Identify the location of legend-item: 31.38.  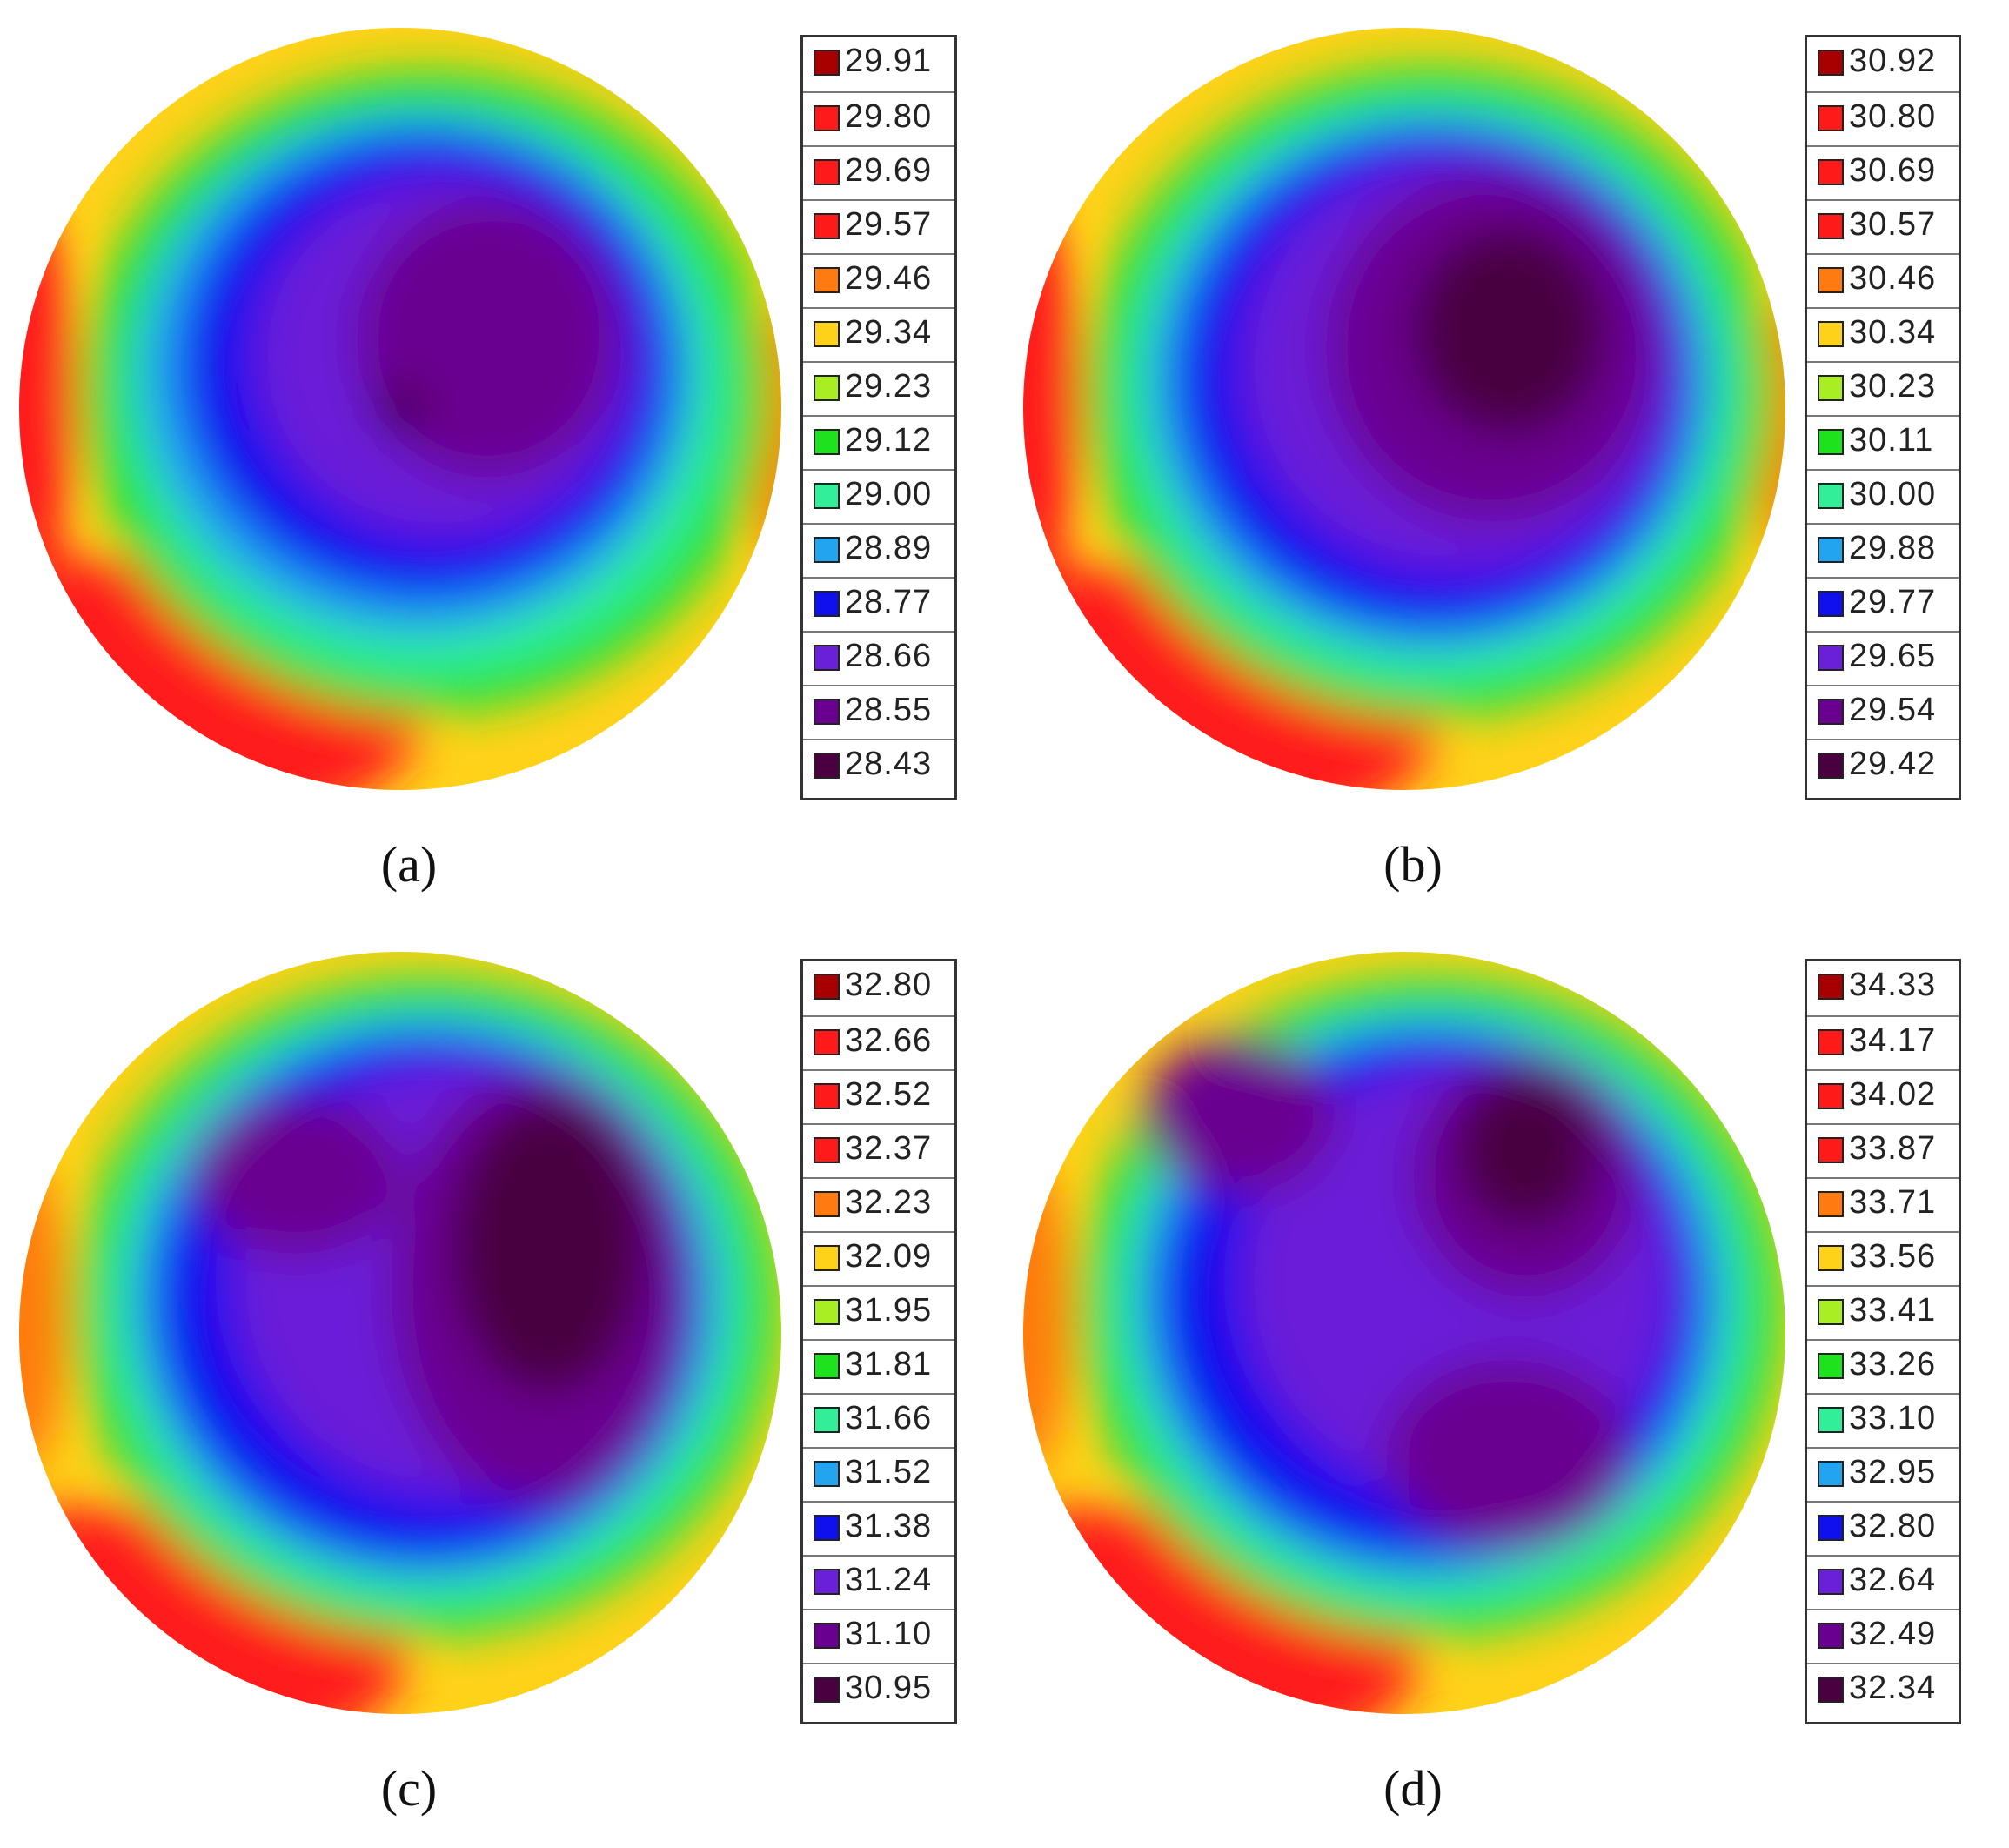
(878, 1525).